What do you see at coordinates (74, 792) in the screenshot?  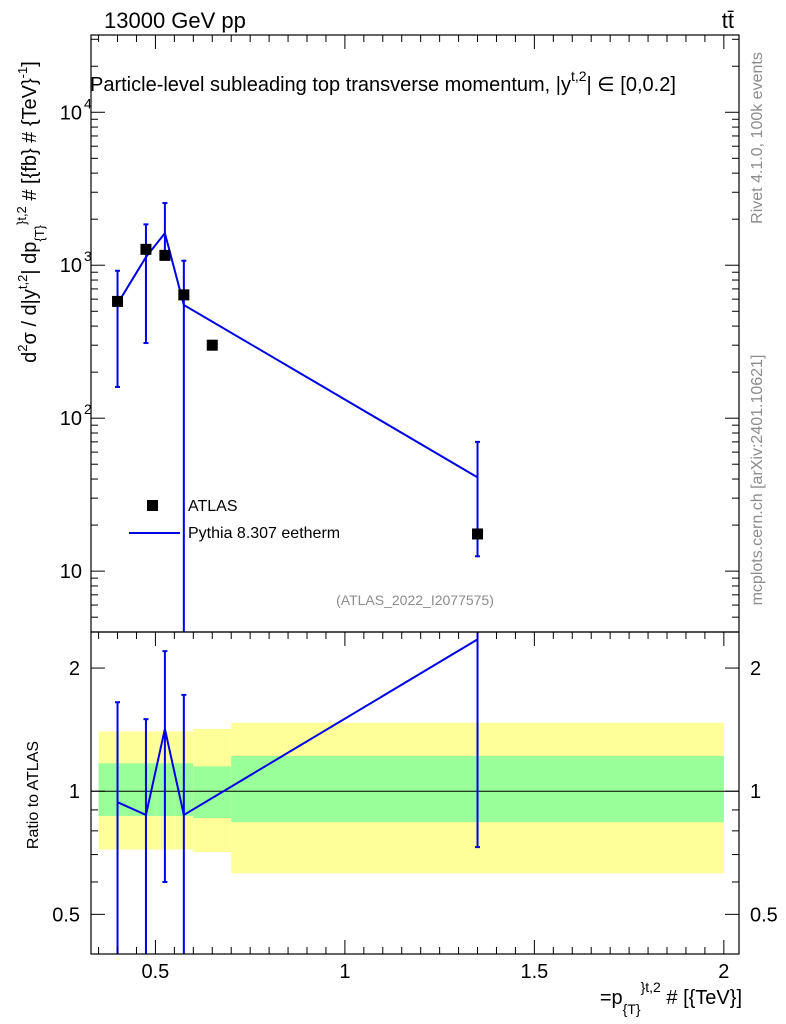 I see `ratio-ytick-label-left: 1` at bounding box center [74, 792].